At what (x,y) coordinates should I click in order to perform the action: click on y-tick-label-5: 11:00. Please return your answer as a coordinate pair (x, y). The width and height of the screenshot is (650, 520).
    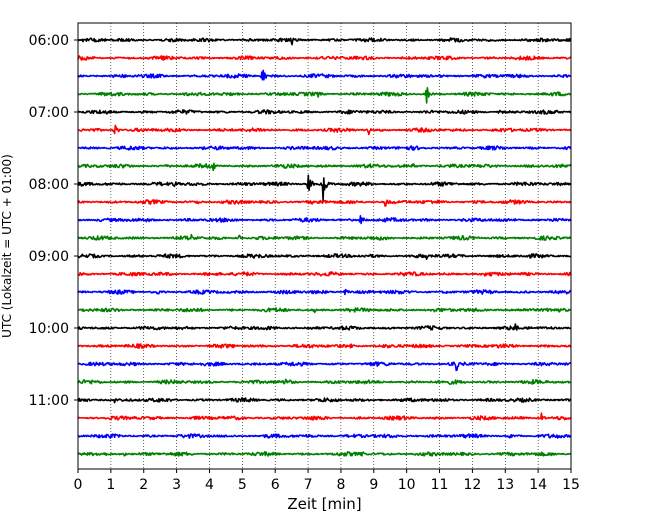
    Looking at the image, I should click on (49, 401).